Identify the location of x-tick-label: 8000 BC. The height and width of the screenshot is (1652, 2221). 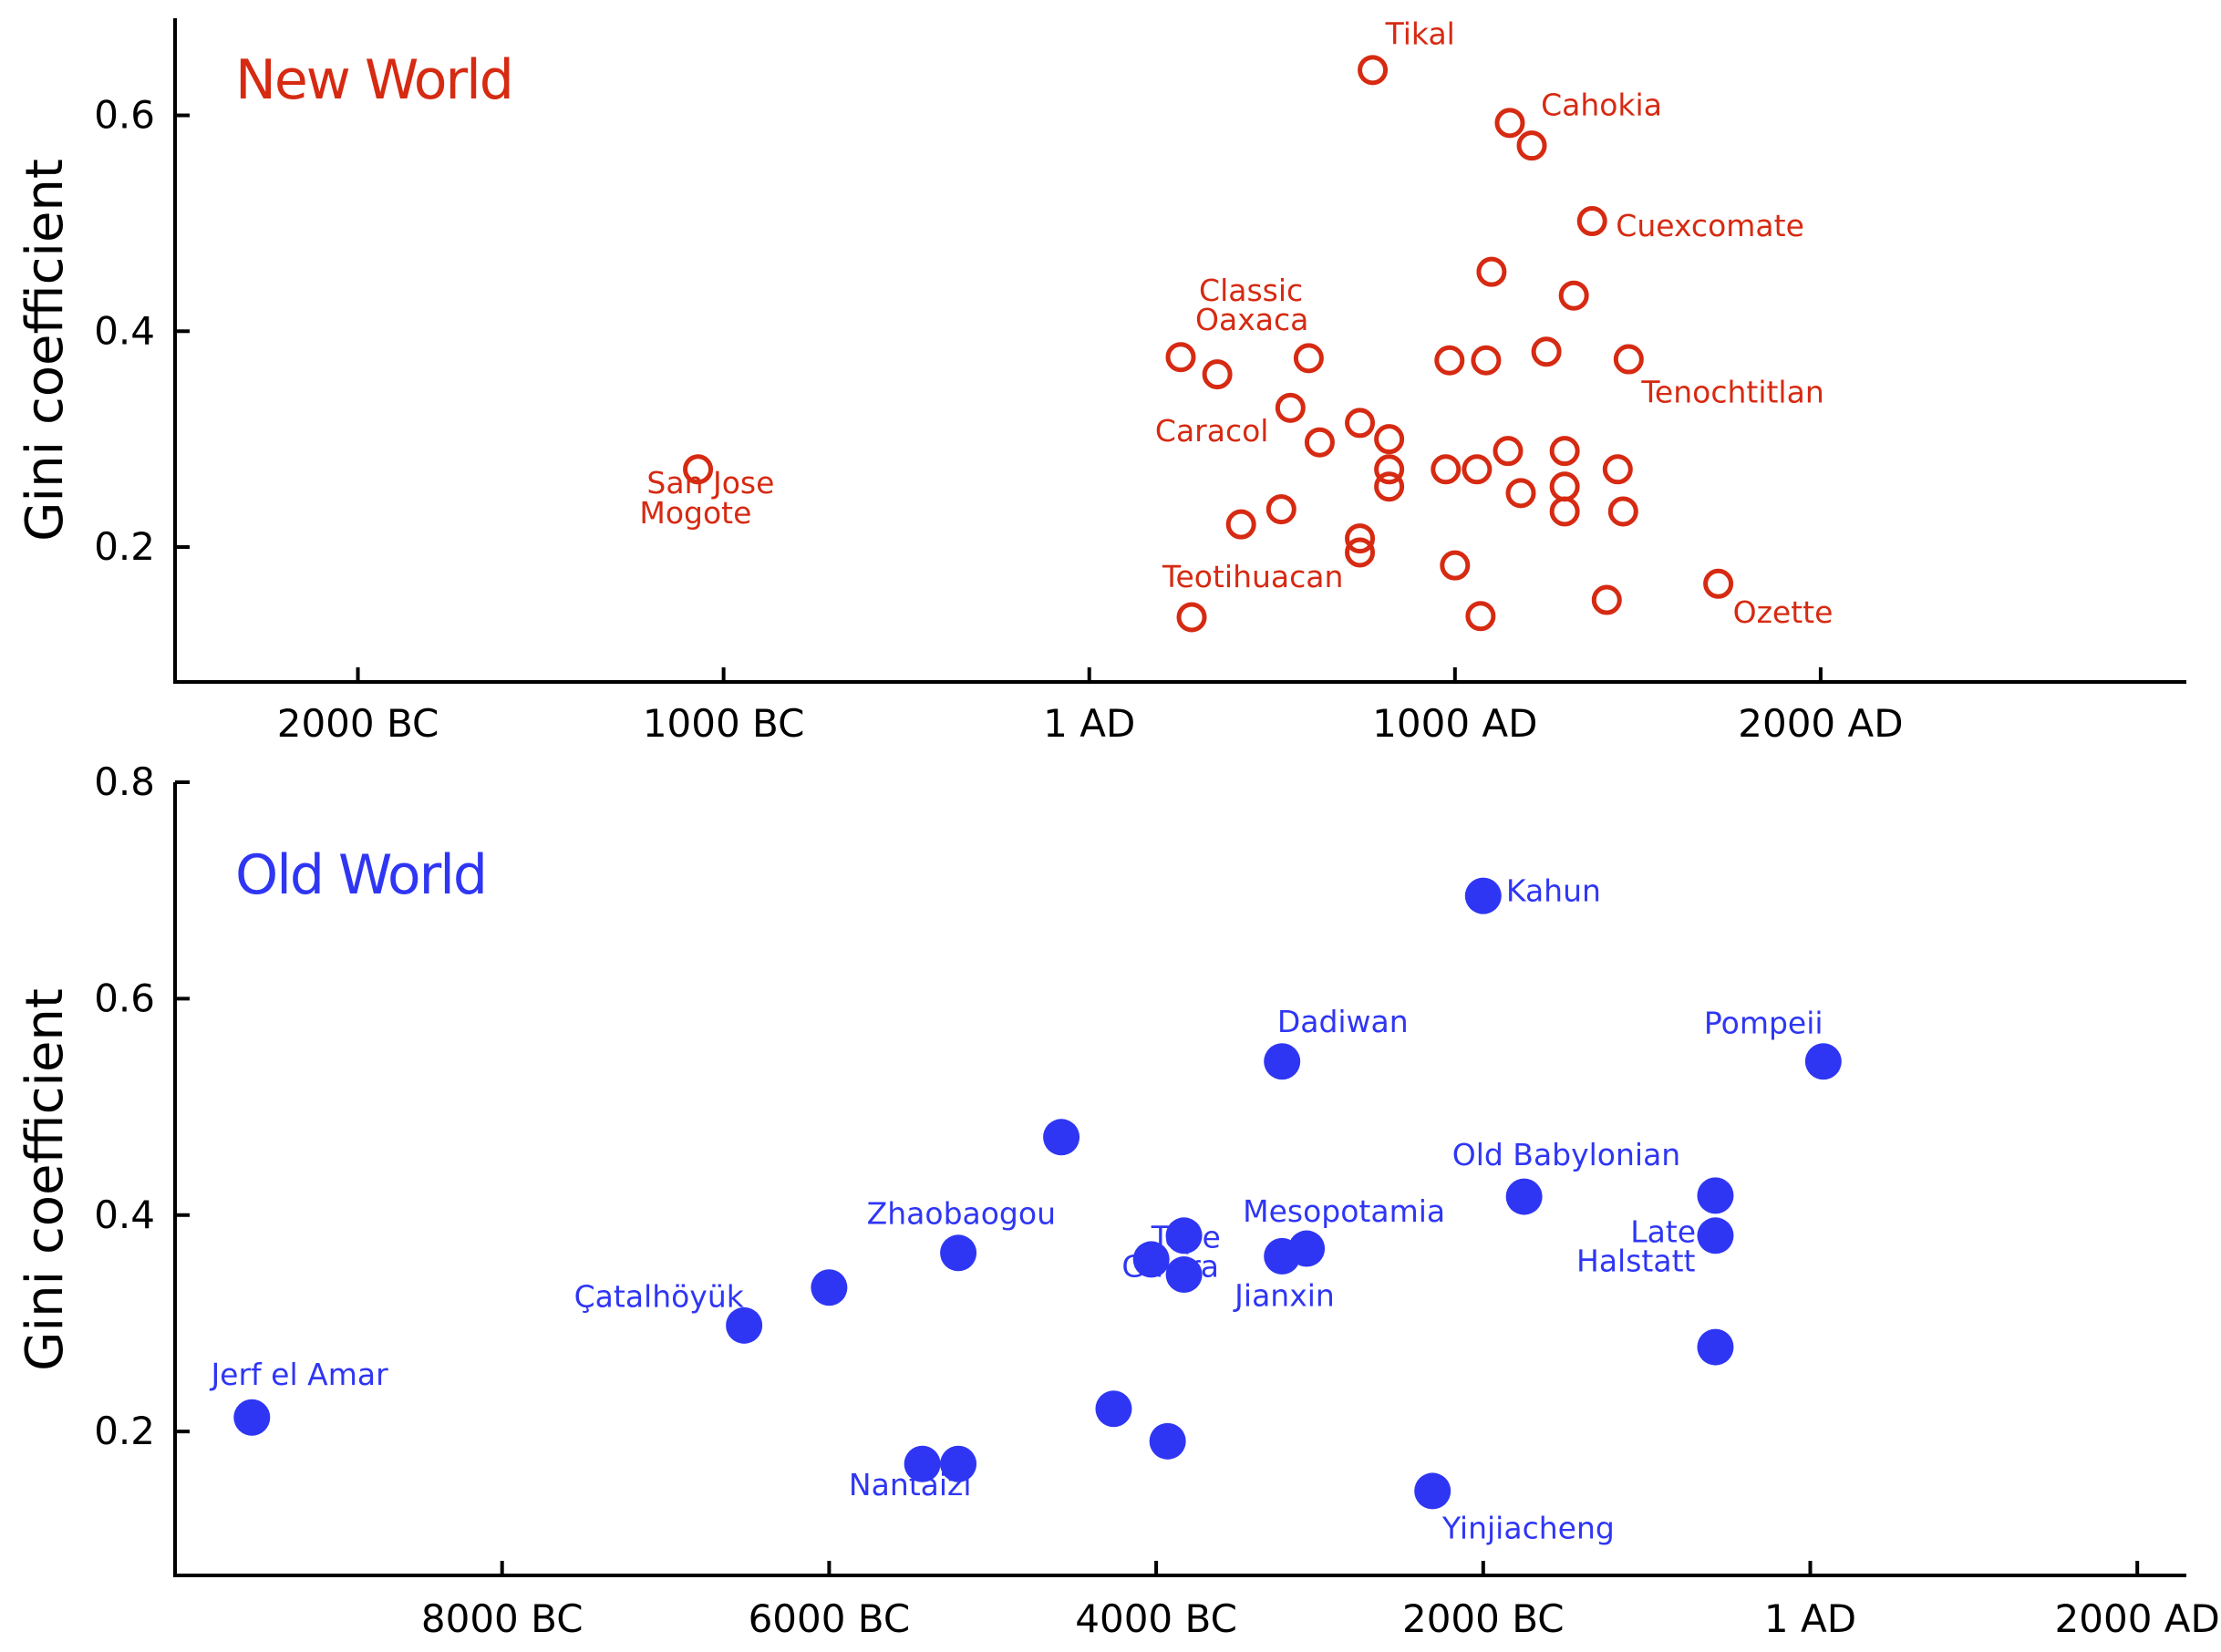
(502, 1618).